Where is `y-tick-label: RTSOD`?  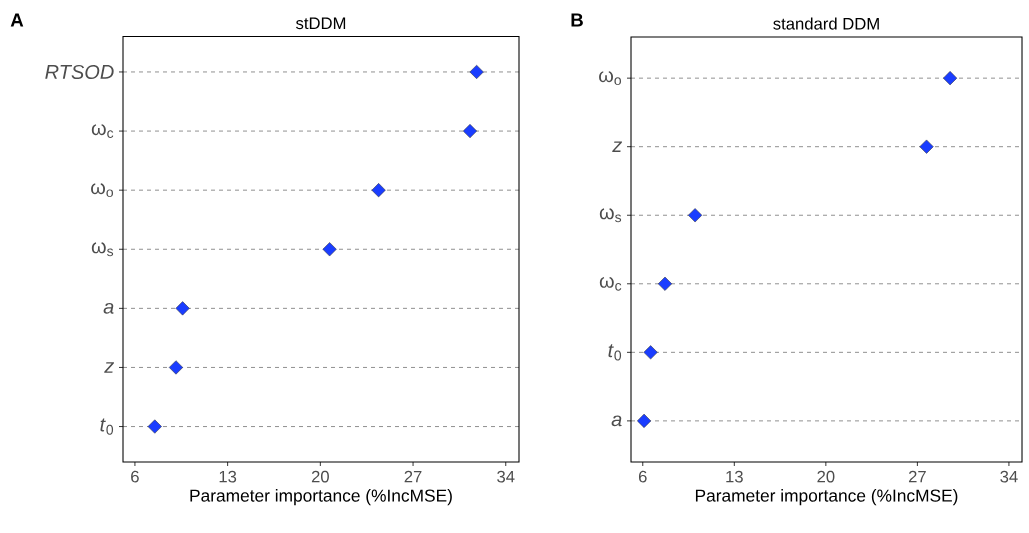 y-tick-label: RTSOD is located at coordinates (79, 72).